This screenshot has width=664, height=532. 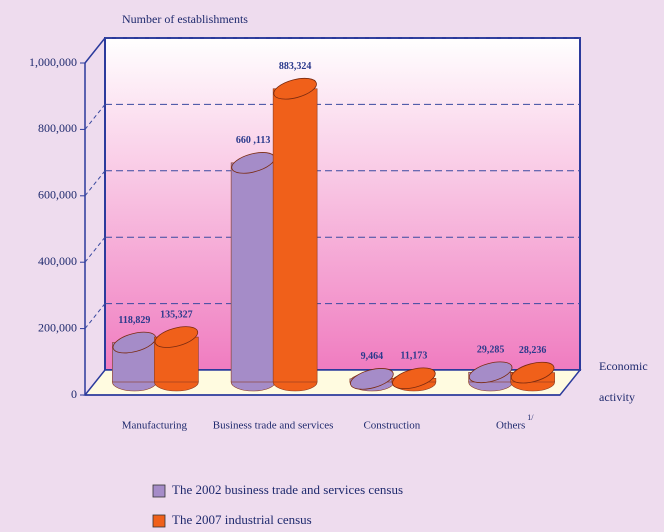 I want to click on x-axis-title: Economic, so click(x=623, y=366).